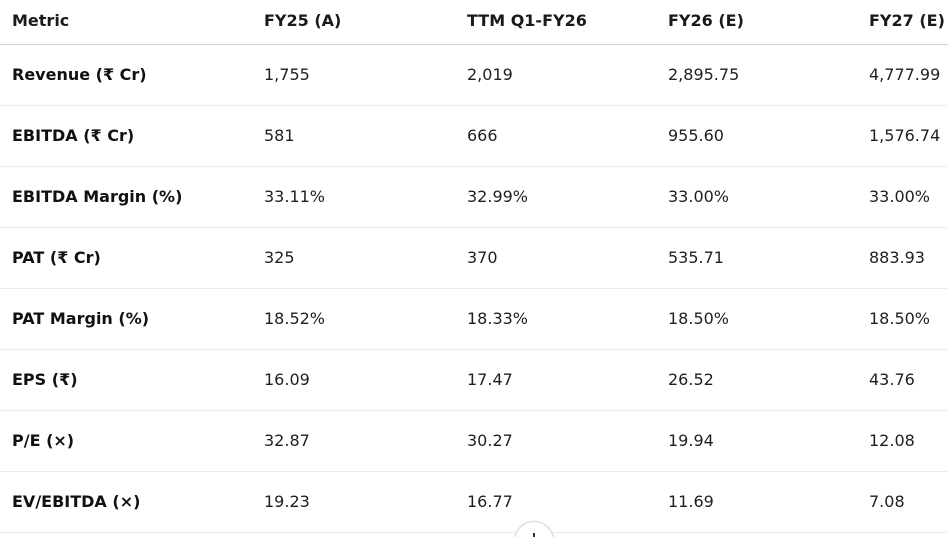 The image size is (948, 537). Describe the element at coordinates (353, 258) in the screenshot. I see `value-cell: 325` at that location.